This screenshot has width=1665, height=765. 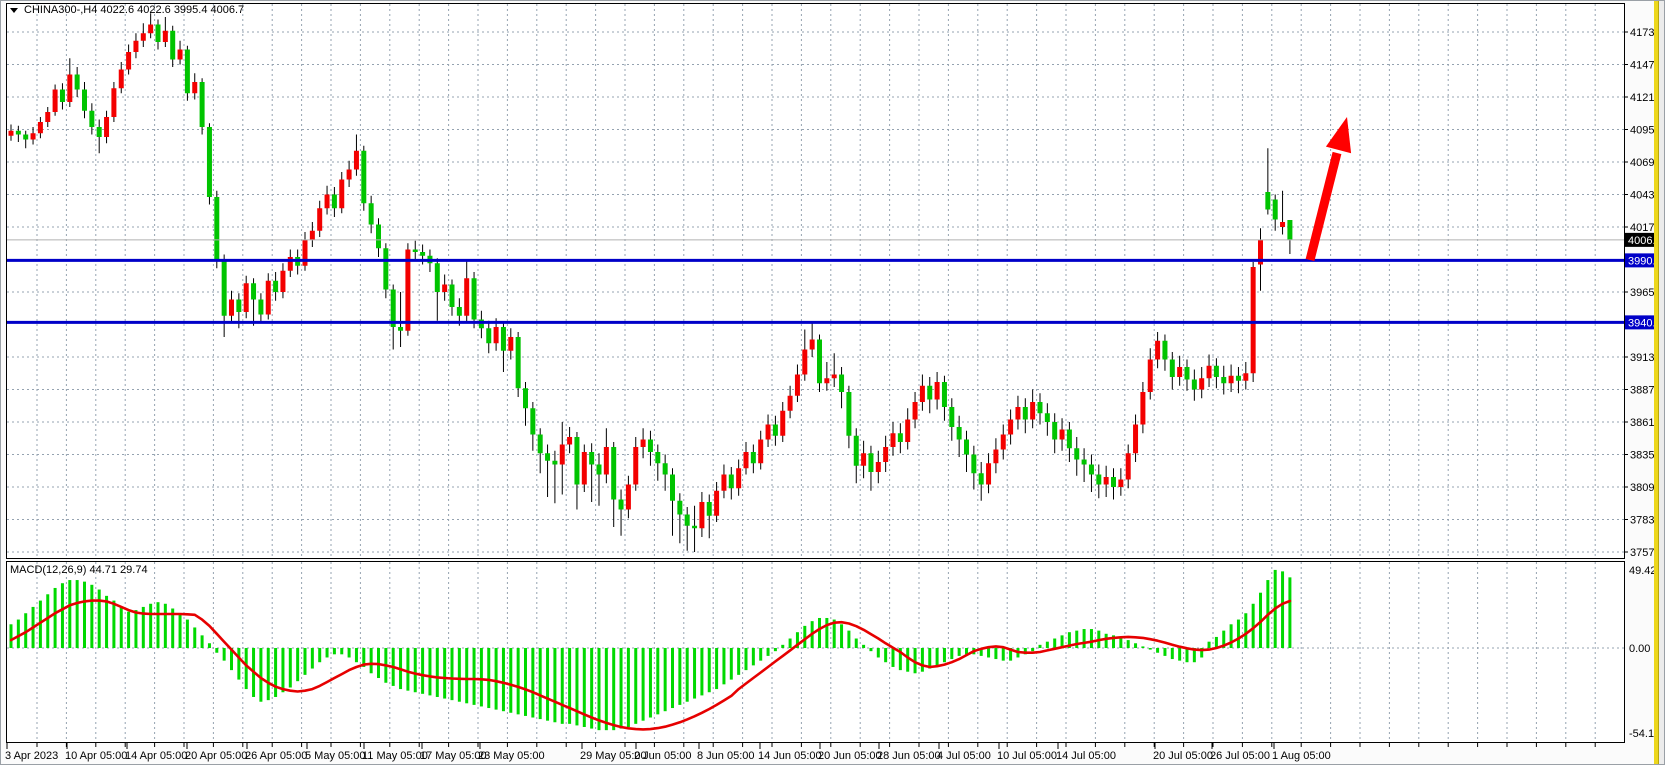 What do you see at coordinates (216, 756) in the screenshot?
I see `time-axis-label: 20 Apr 05:00` at bounding box center [216, 756].